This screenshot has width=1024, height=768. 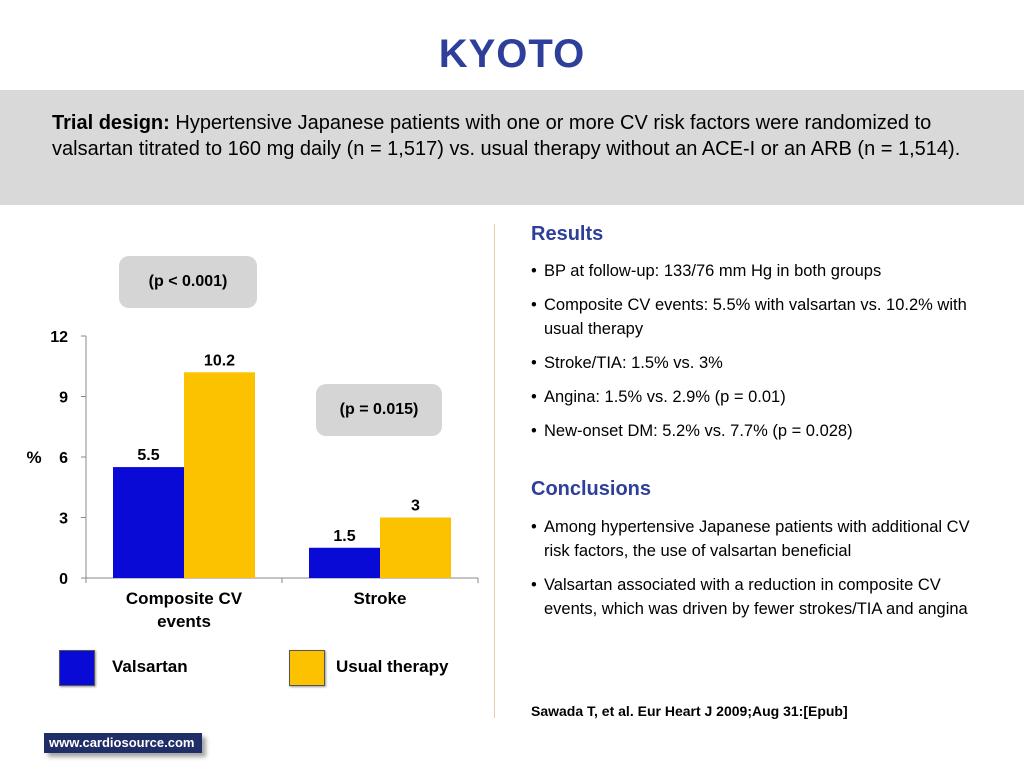 What do you see at coordinates (307, 668) in the screenshot?
I see `legend-swatch-usual-therapy` at bounding box center [307, 668].